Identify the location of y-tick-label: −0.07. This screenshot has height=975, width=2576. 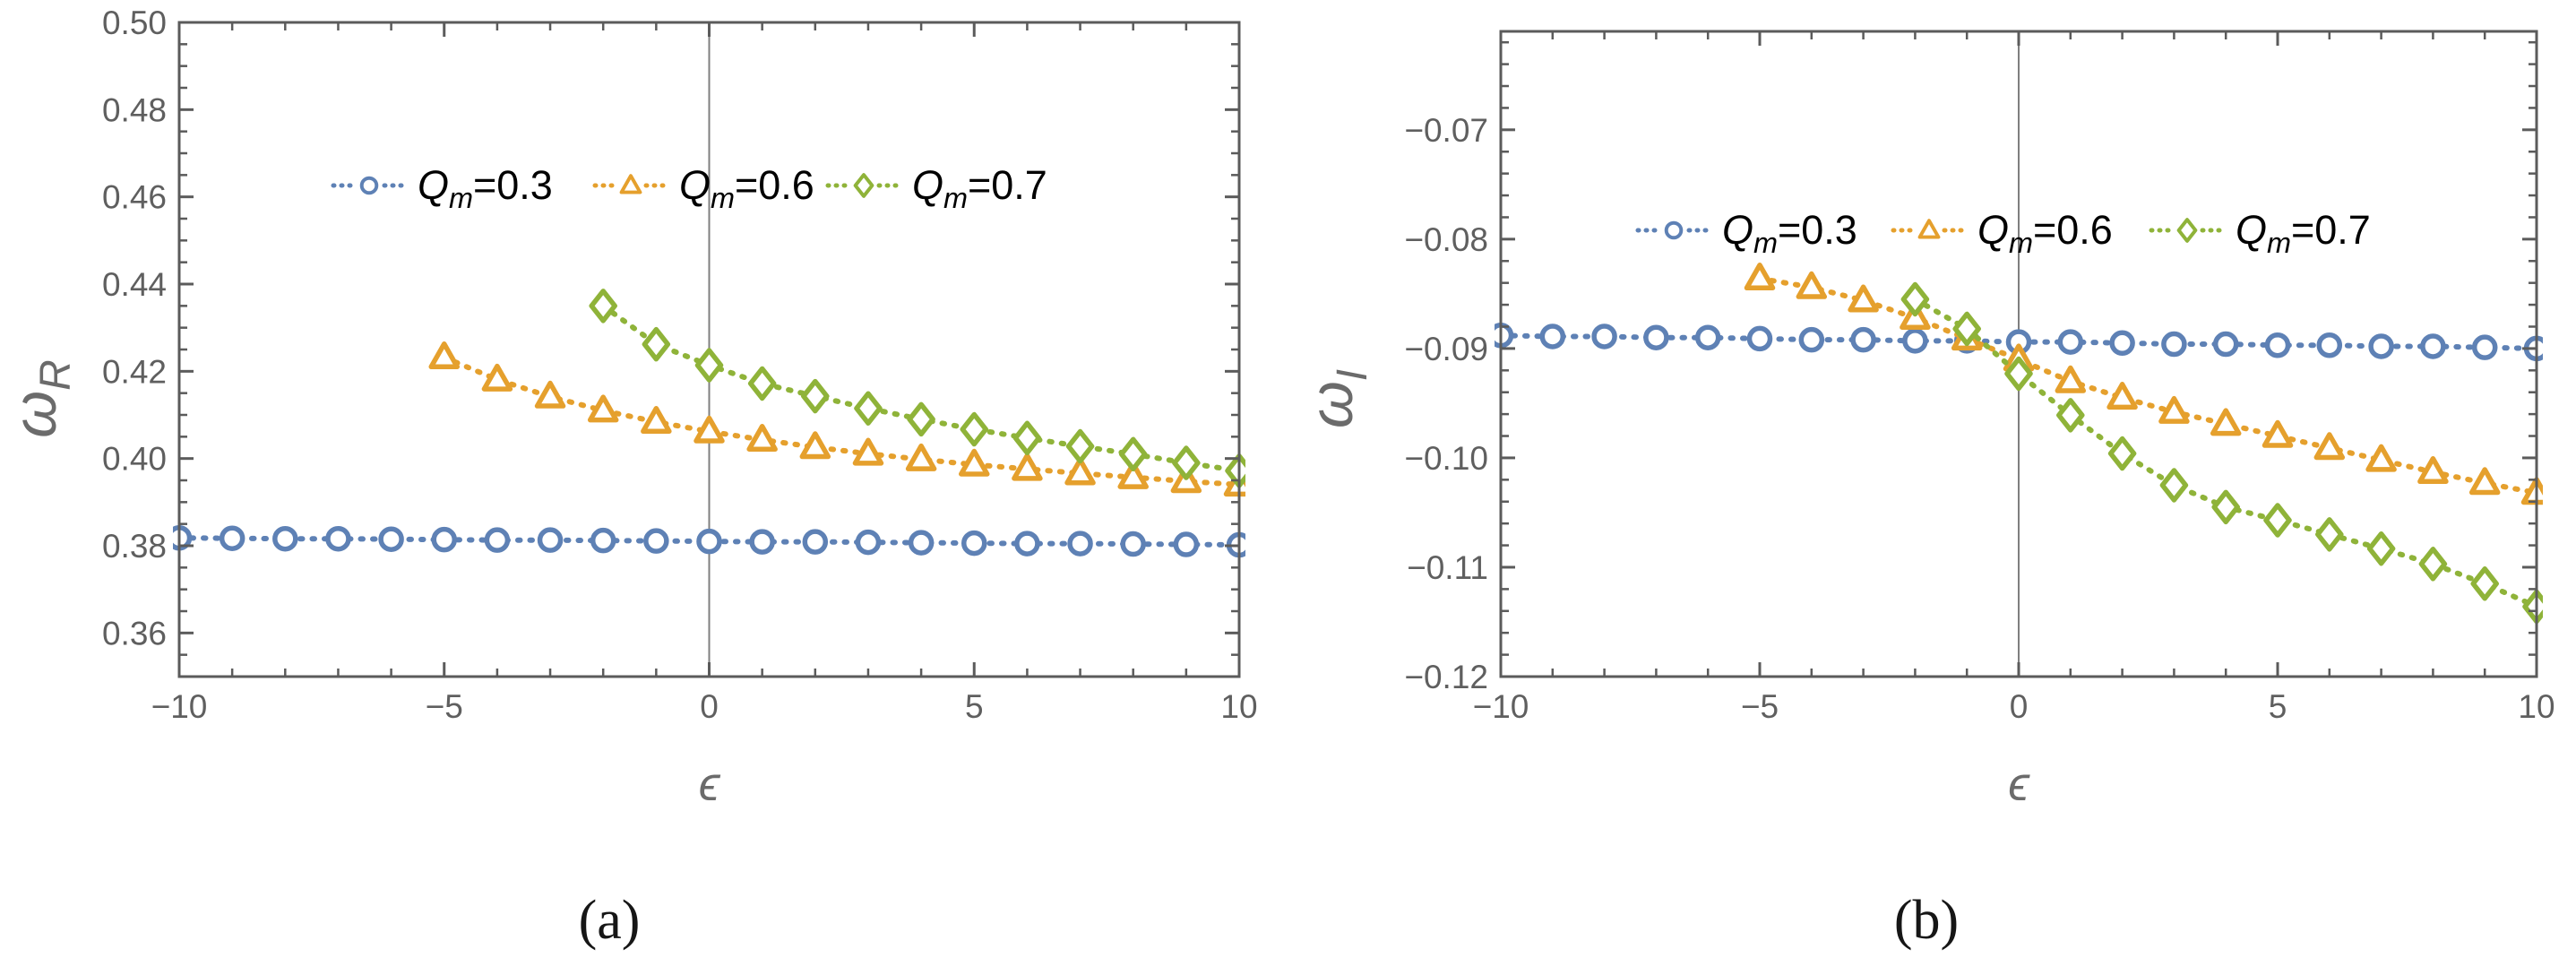
(1446, 130).